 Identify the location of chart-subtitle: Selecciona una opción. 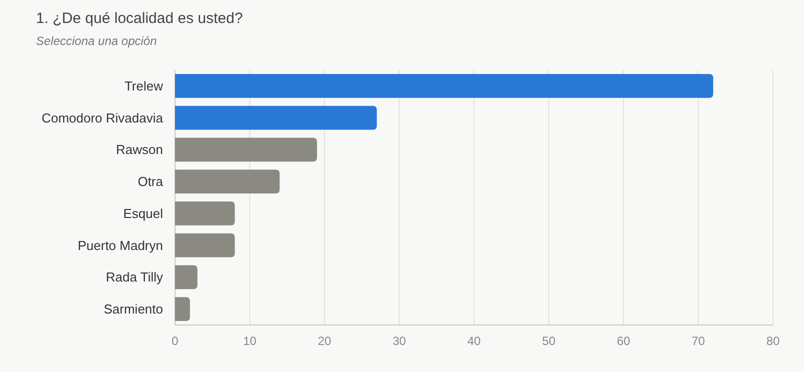
(97, 41).